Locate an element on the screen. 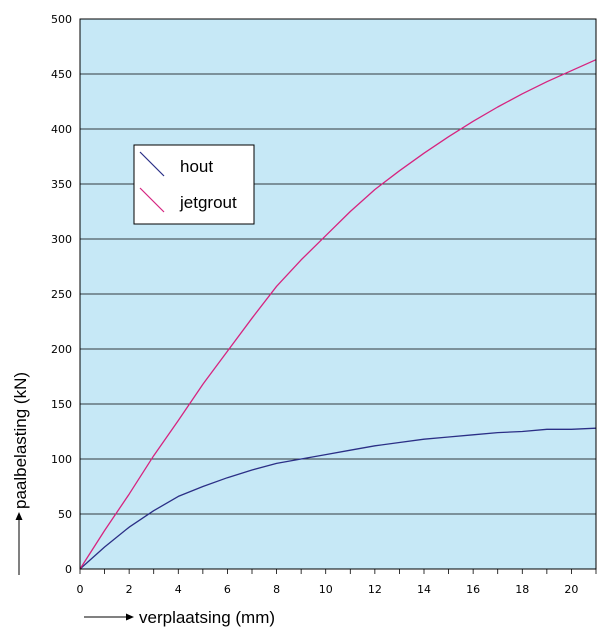  x-axis-arrowhead is located at coordinates (130, 617).